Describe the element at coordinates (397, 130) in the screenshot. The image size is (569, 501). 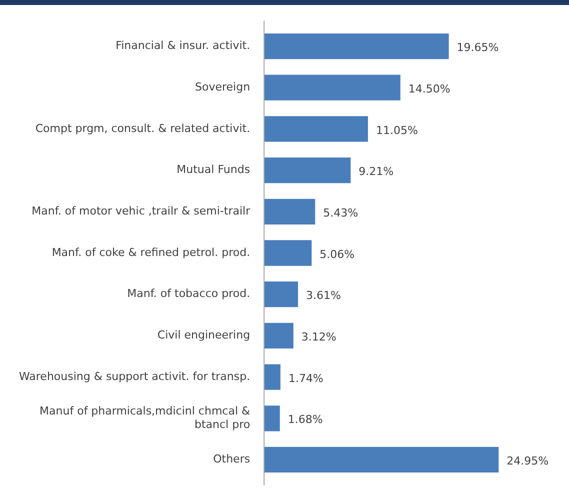
I see `data-label: 11.05%` at that location.